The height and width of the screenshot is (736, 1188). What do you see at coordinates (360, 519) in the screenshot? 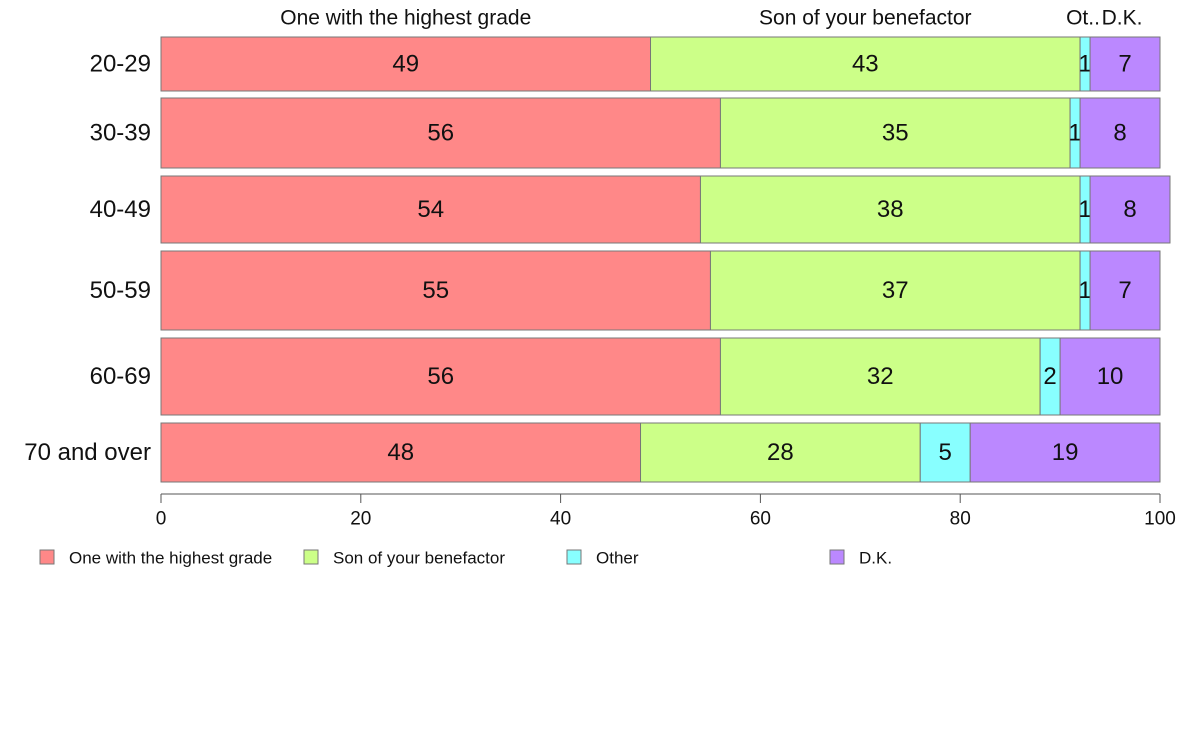
I see `x-tick-label: 20` at bounding box center [360, 519].